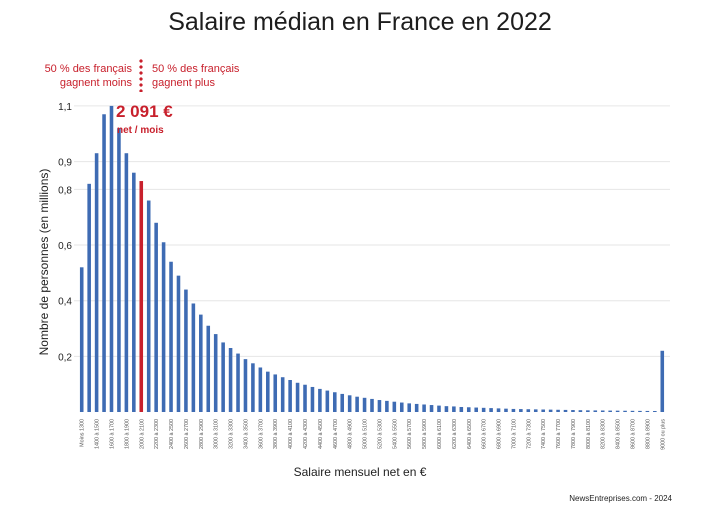 The height and width of the screenshot is (510, 720). What do you see at coordinates (500, 434) in the screenshot?
I see `x-tick-label: 6800 à 6900` at bounding box center [500, 434].